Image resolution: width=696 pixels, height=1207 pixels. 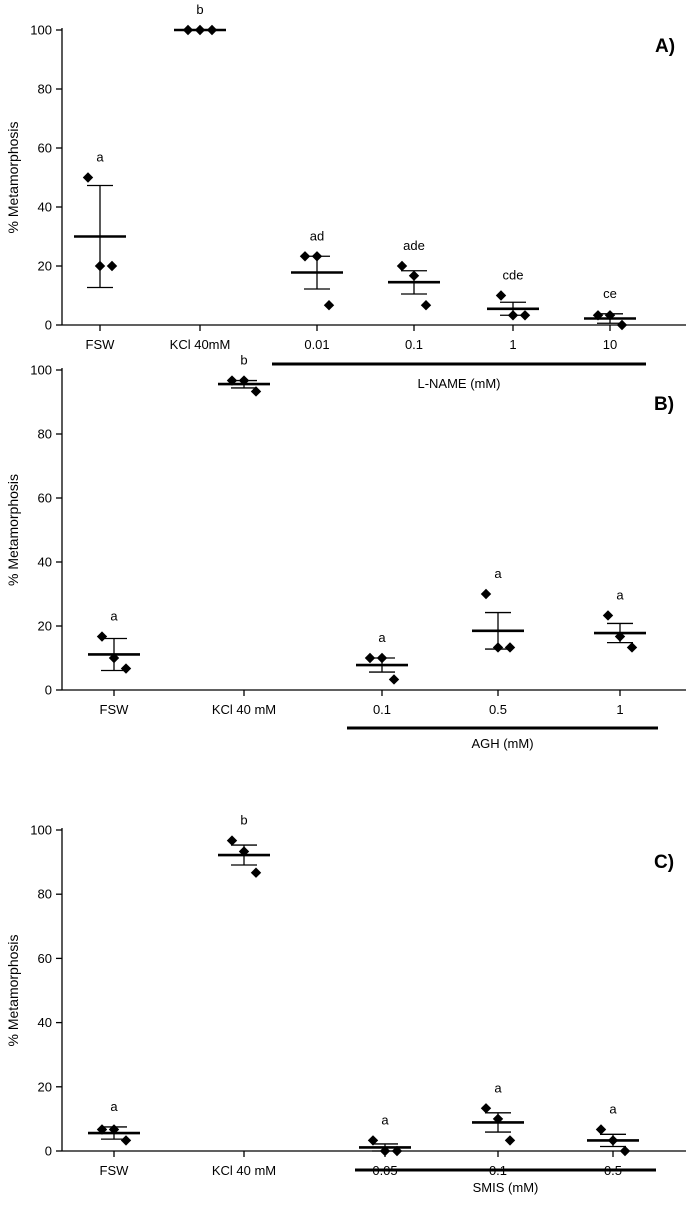 I want to click on panel-label: A), so click(x=665, y=46).